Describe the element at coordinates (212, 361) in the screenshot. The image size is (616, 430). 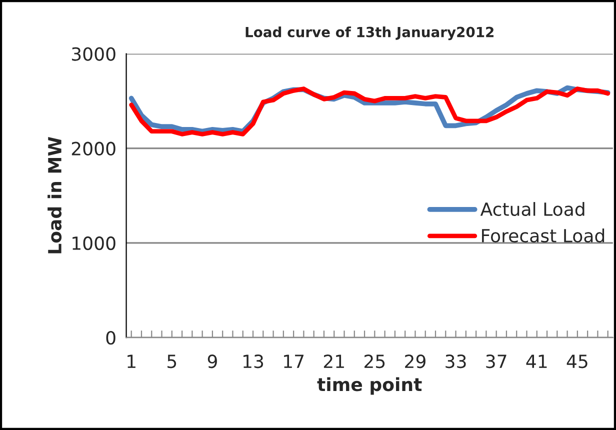
I see `x-tick-label: 9` at that location.